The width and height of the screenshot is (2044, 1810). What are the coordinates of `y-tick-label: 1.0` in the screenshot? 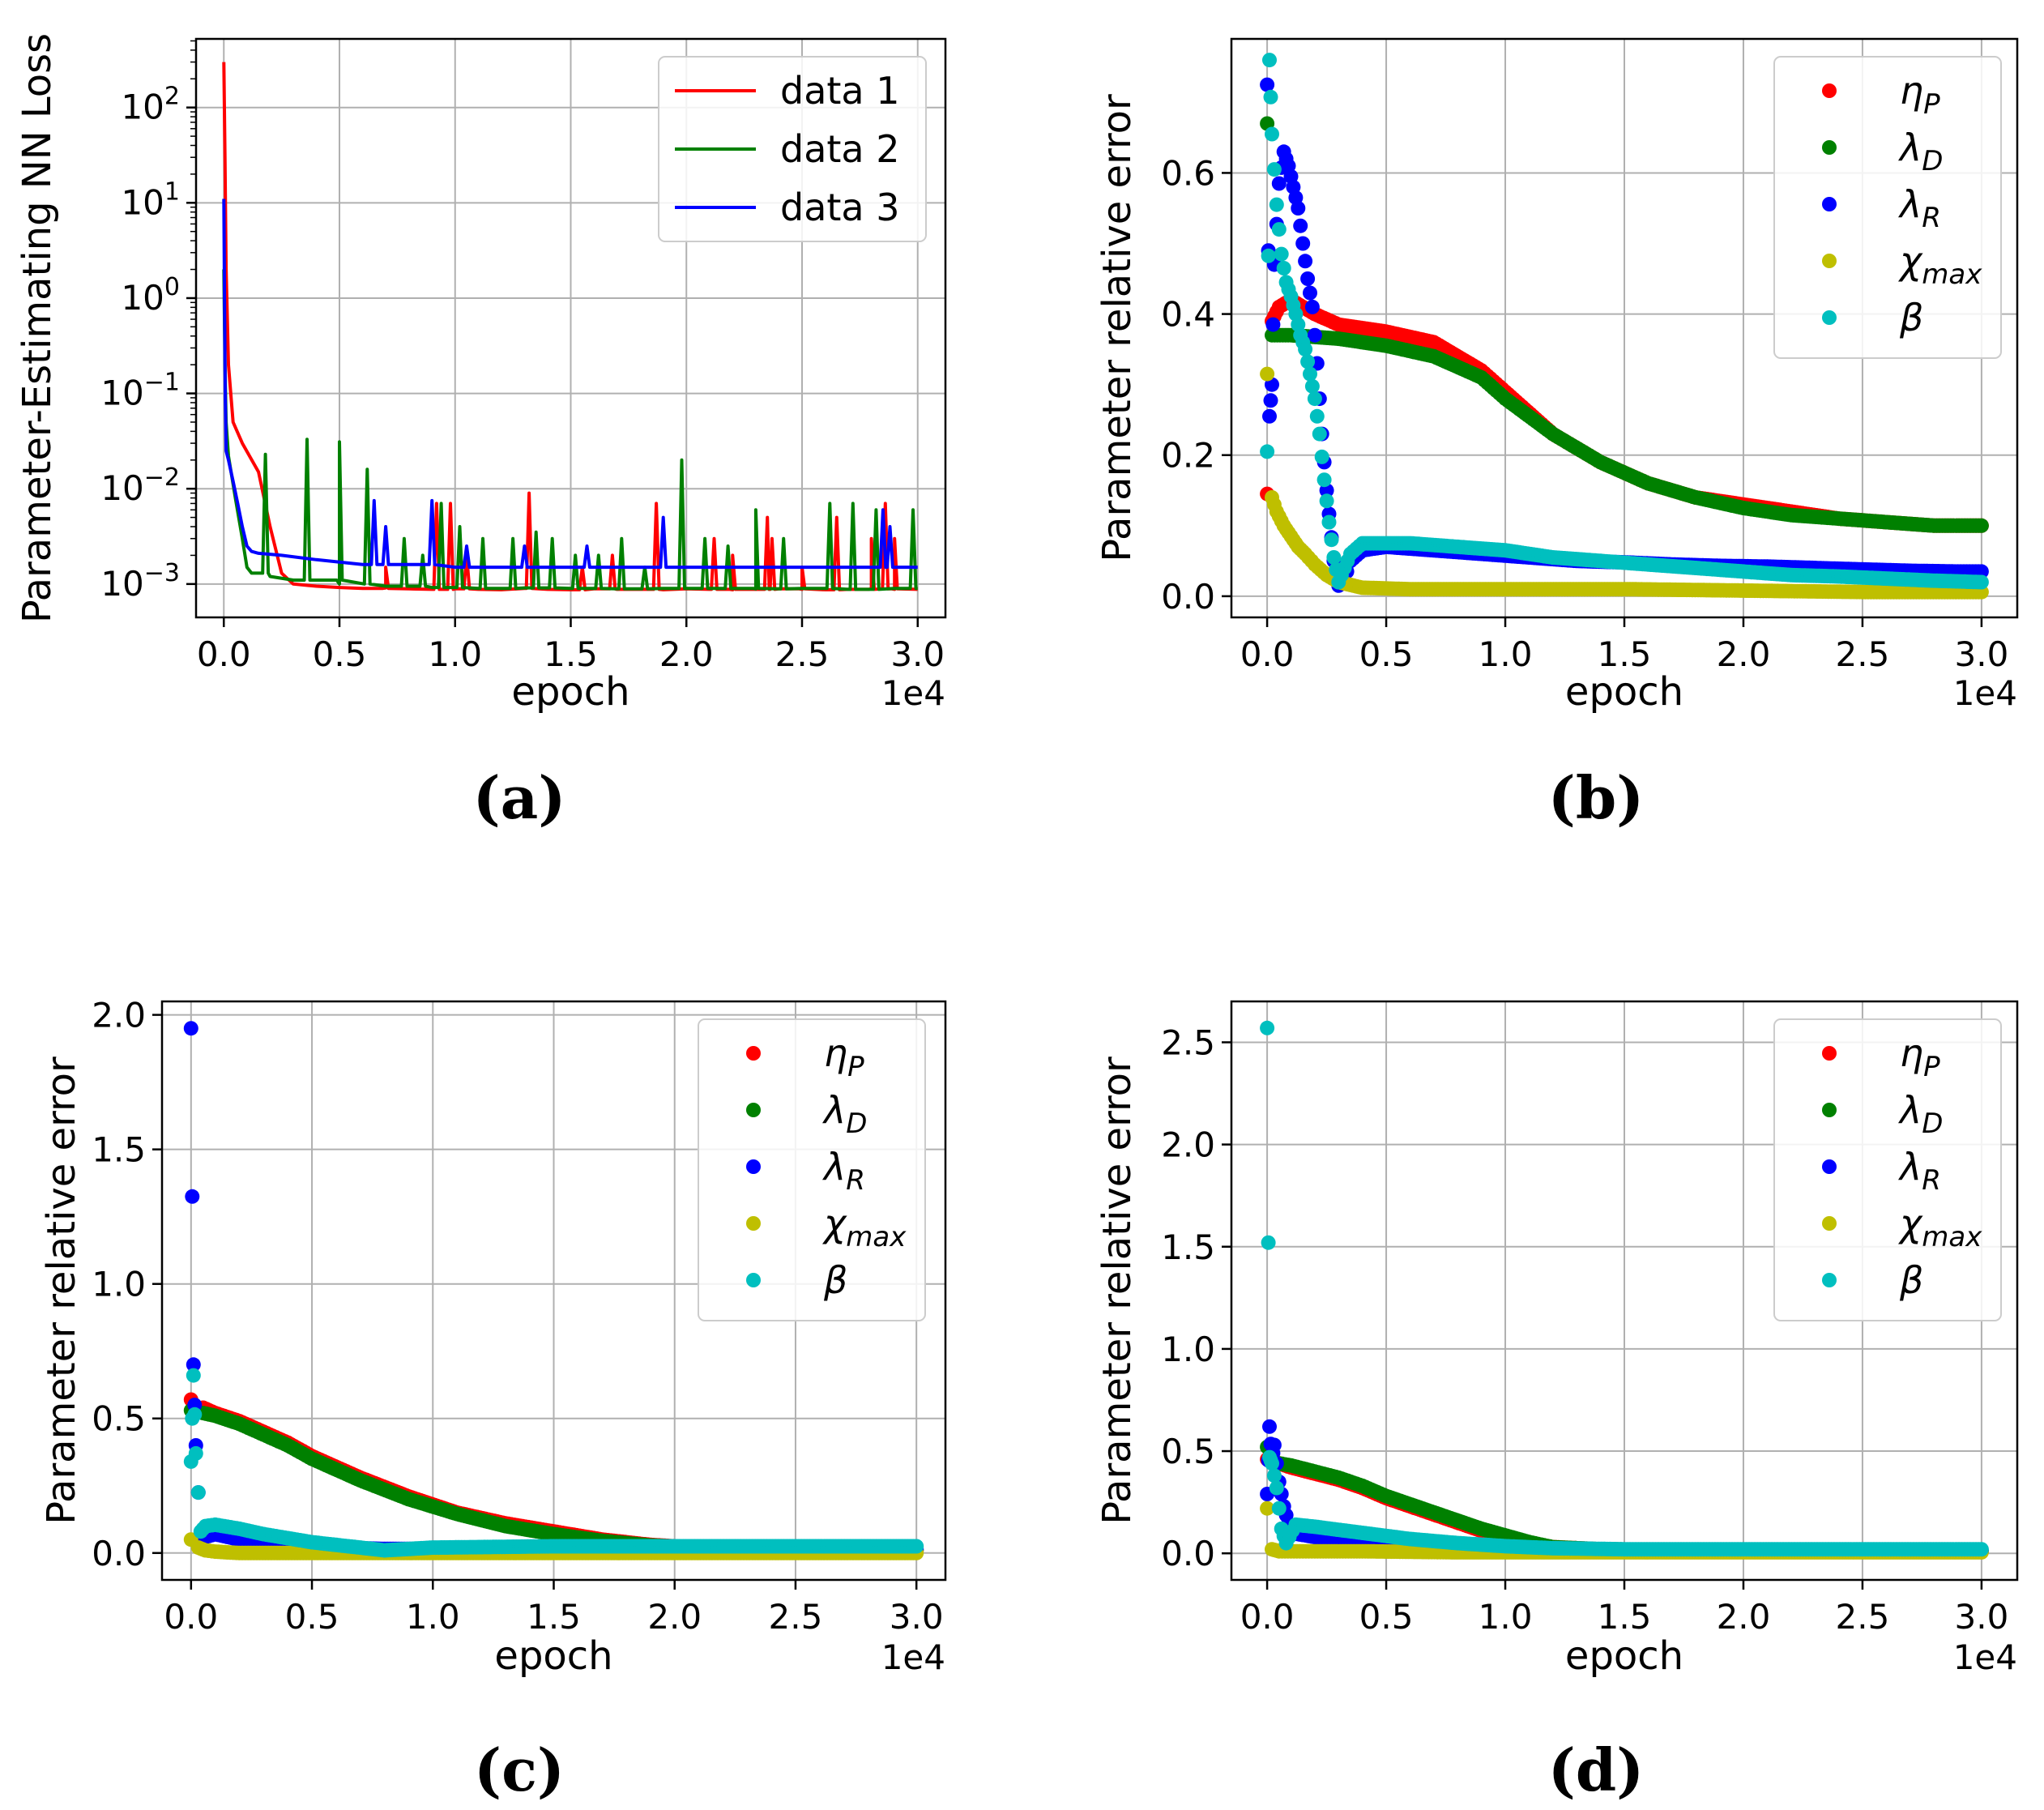 It's located at (1188, 1349).